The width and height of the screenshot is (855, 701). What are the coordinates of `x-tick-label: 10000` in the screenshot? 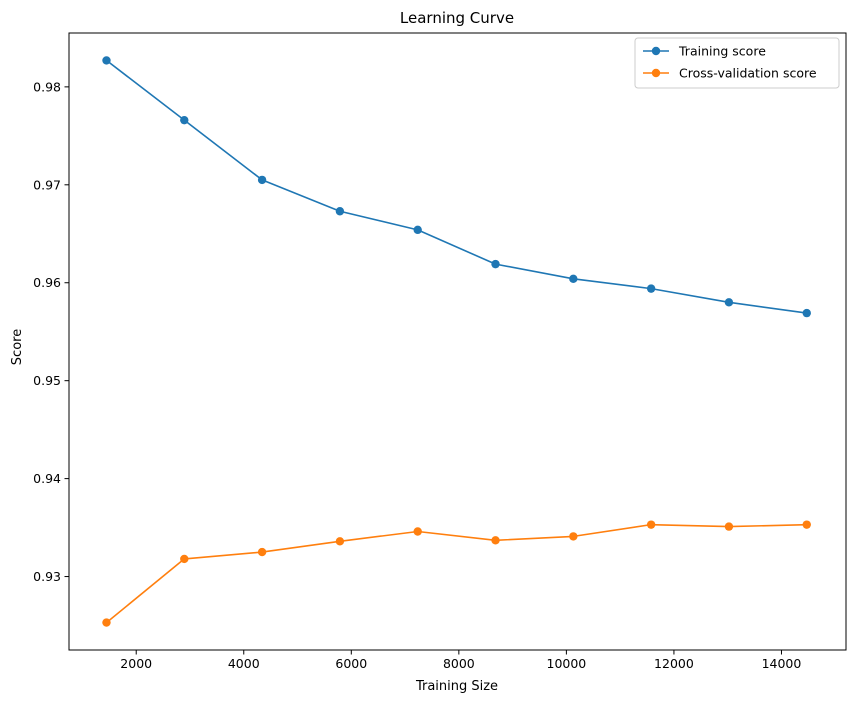 It's located at (567, 663).